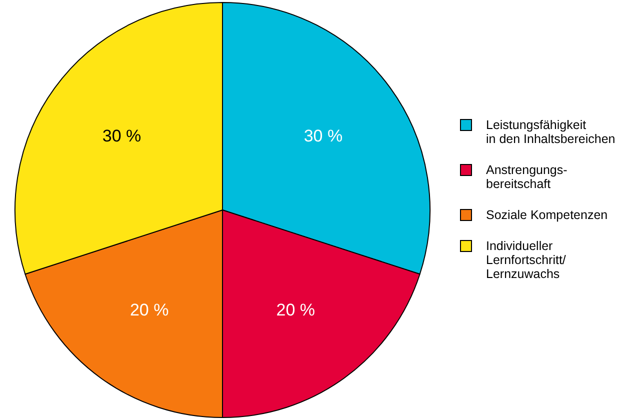  What do you see at coordinates (526, 260) in the screenshot?
I see `legend-label: Individueller Lernfortschritt/ Lernzuwachs` at bounding box center [526, 260].